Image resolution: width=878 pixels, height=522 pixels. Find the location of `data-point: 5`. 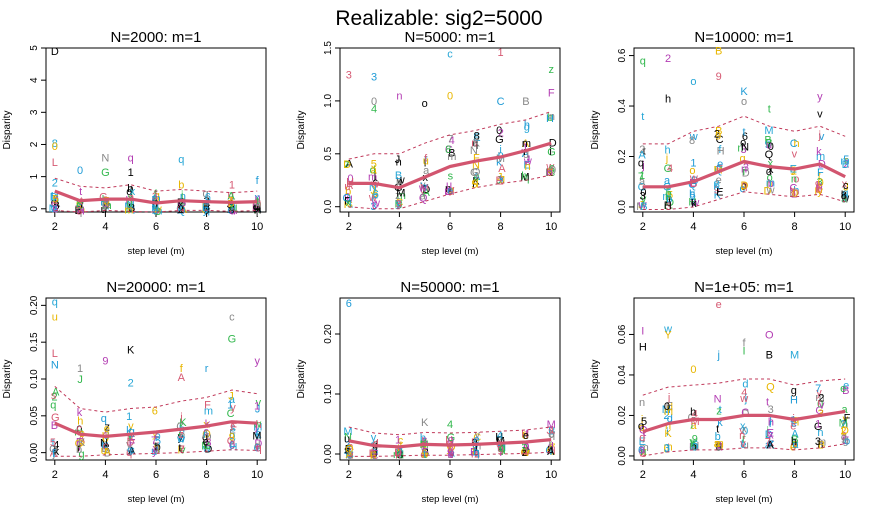

data-point: 5 is located at coordinates (374, 165).